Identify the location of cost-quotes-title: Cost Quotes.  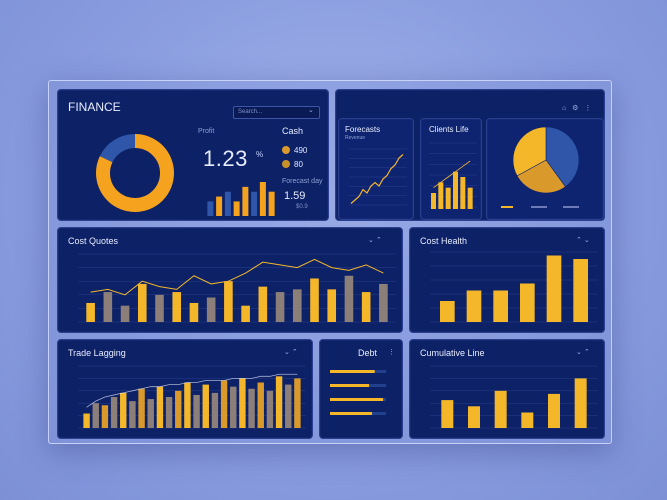
(93, 241).